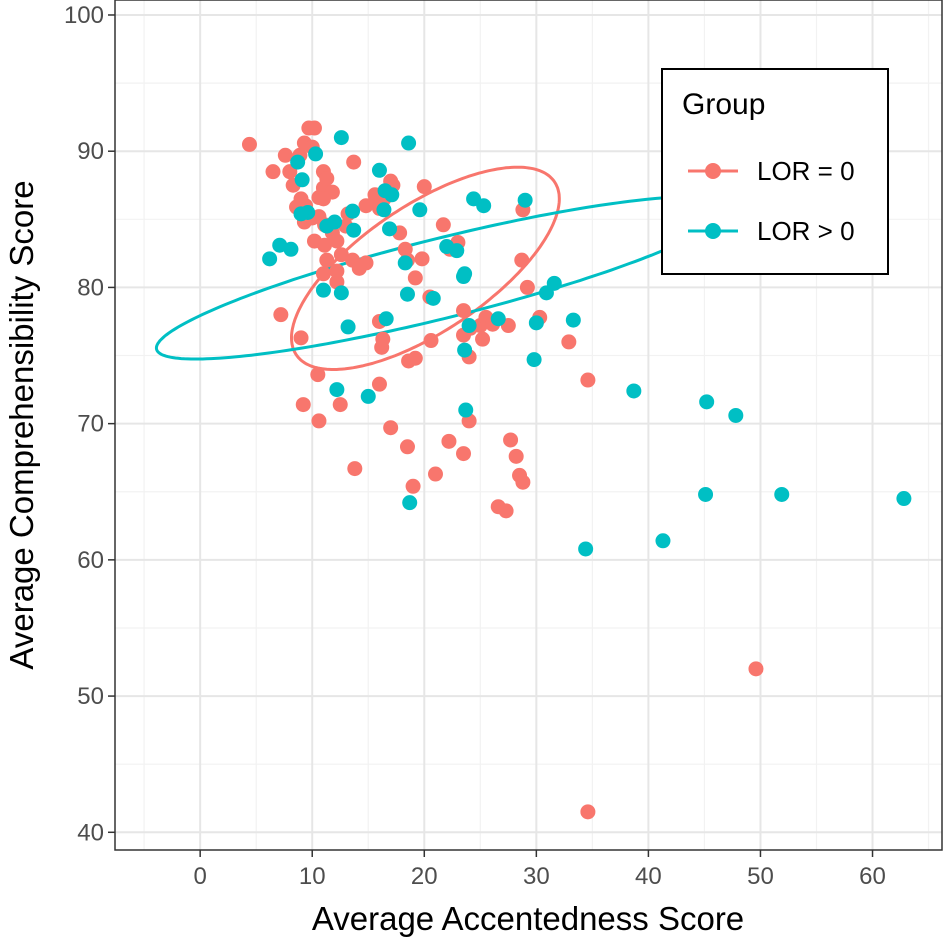 The height and width of the screenshot is (941, 945). What do you see at coordinates (84, 15) in the screenshot?
I see `y-tick-label: 100` at bounding box center [84, 15].